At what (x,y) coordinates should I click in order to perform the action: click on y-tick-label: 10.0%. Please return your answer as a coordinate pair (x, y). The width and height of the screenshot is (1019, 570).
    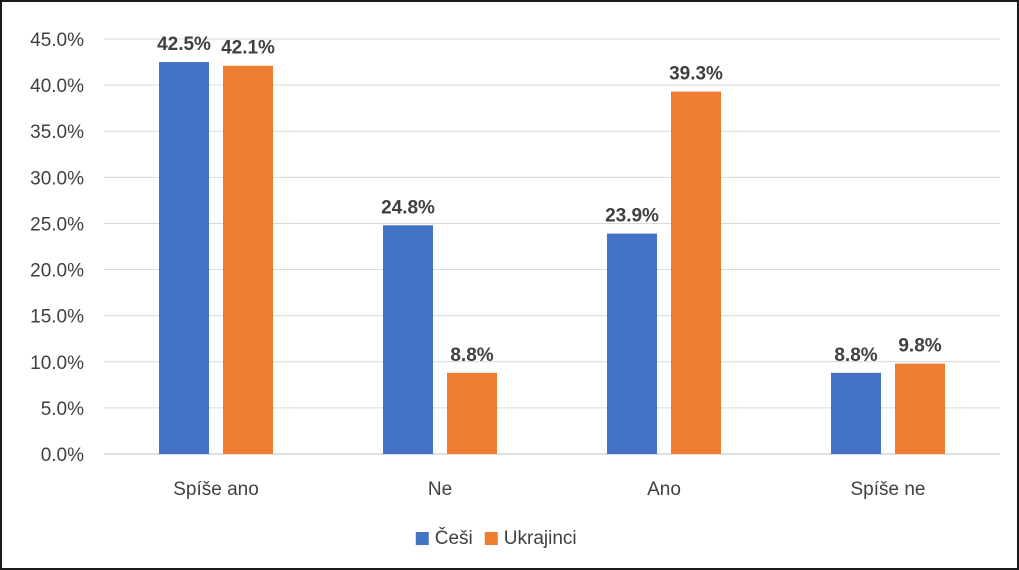
    Looking at the image, I should click on (57, 363).